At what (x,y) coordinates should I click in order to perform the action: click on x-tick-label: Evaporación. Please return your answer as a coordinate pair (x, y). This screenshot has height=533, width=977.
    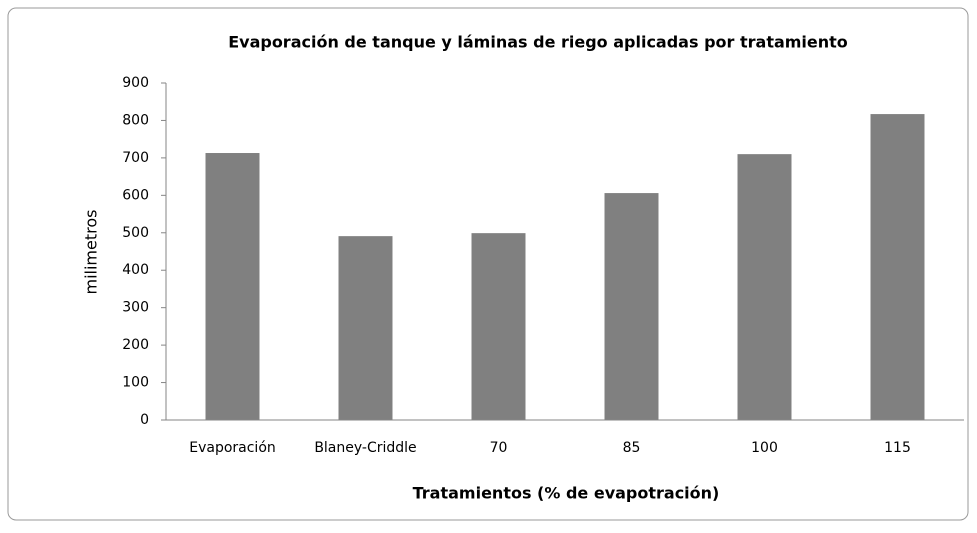
    Looking at the image, I should click on (232, 448).